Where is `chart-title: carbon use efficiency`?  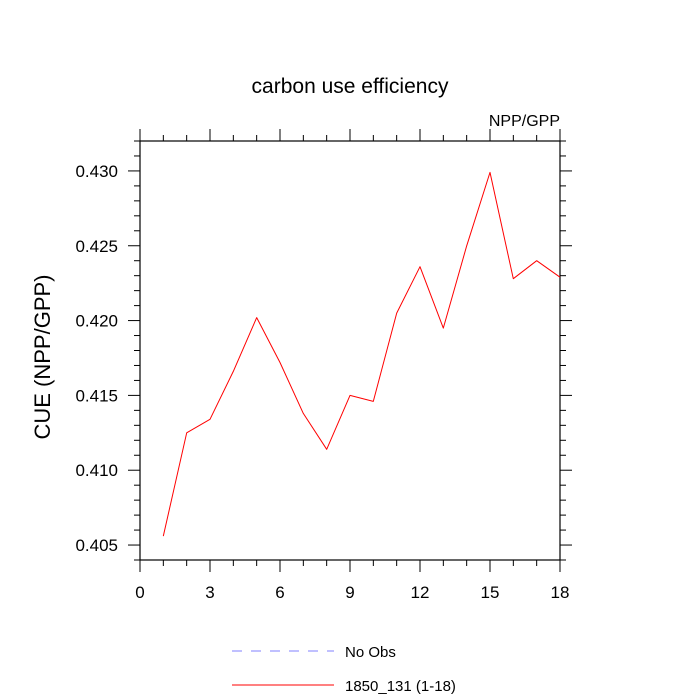 chart-title: carbon use efficiency is located at coordinates (350, 86).